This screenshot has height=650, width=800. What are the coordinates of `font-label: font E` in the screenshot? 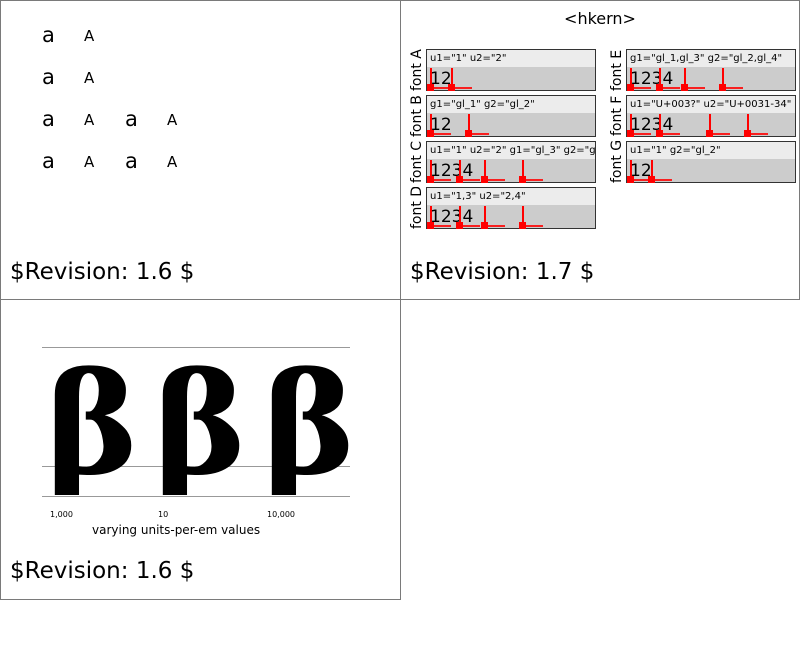 It's located at (617, 70).